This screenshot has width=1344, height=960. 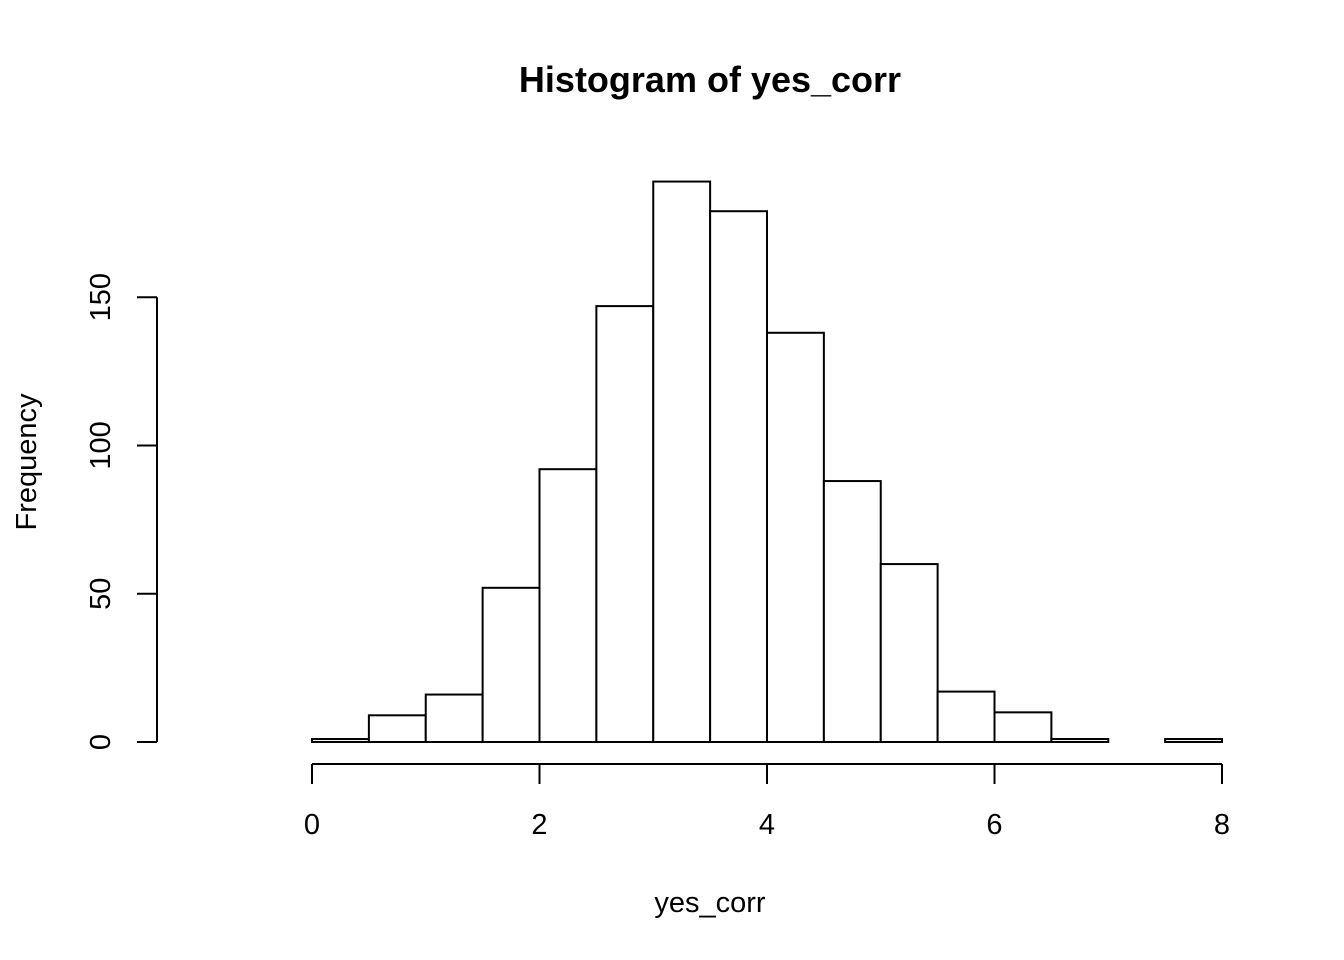 I want to click on x-tick-label: 8, so click(x=1222, y=825).